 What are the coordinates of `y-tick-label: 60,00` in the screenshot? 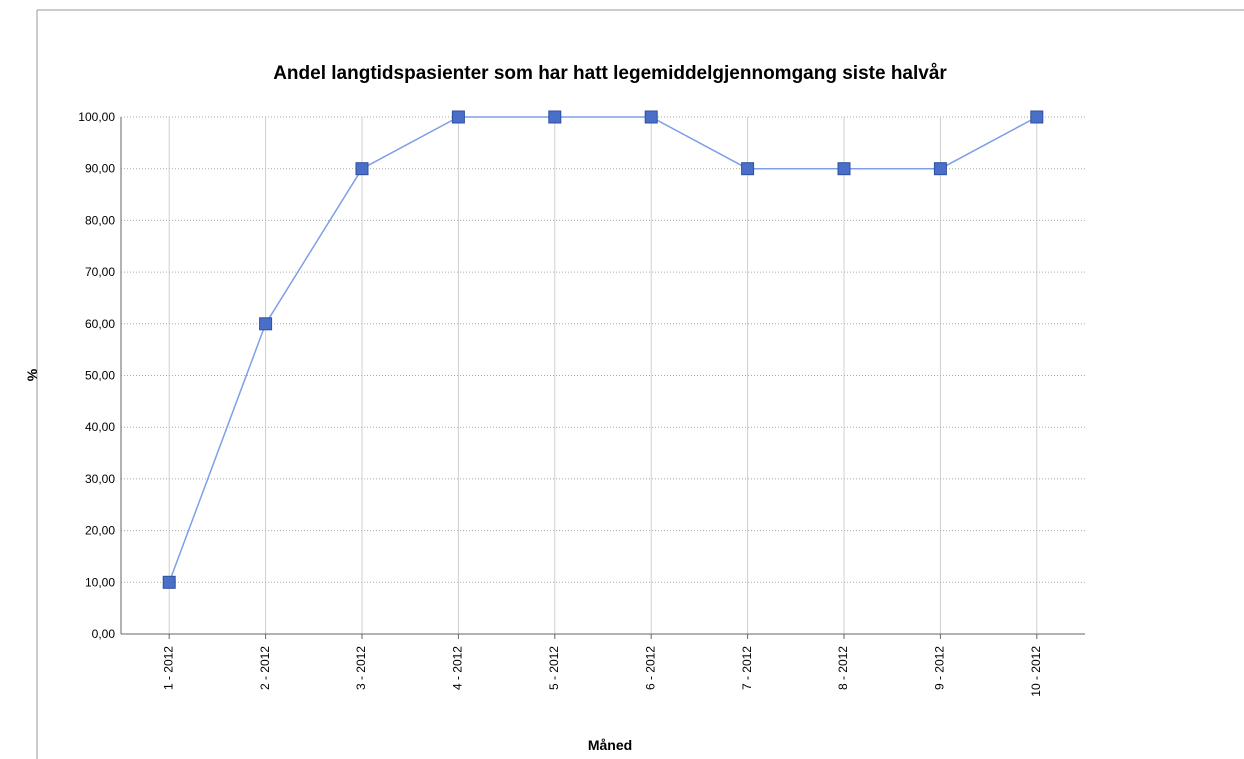 It's located at (100, 324).